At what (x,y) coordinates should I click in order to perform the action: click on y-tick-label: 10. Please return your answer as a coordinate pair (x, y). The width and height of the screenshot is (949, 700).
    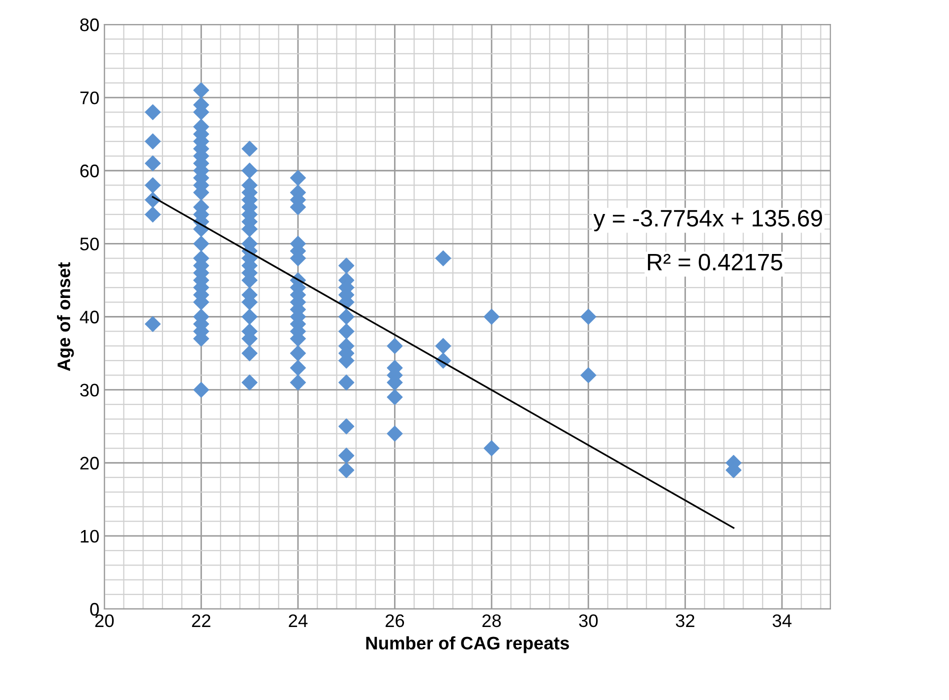
    Looking at the image, I should click on (89, 536).